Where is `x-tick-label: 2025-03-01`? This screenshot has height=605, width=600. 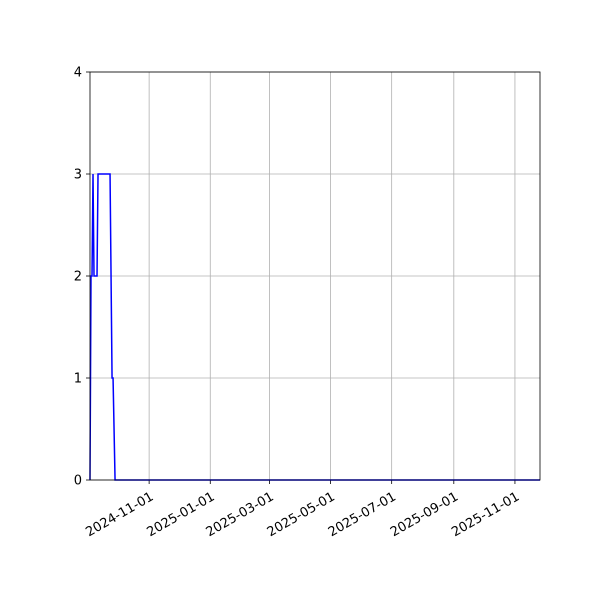 x-tick-label: 2025-03-01 is located at coordinates (240, 514).